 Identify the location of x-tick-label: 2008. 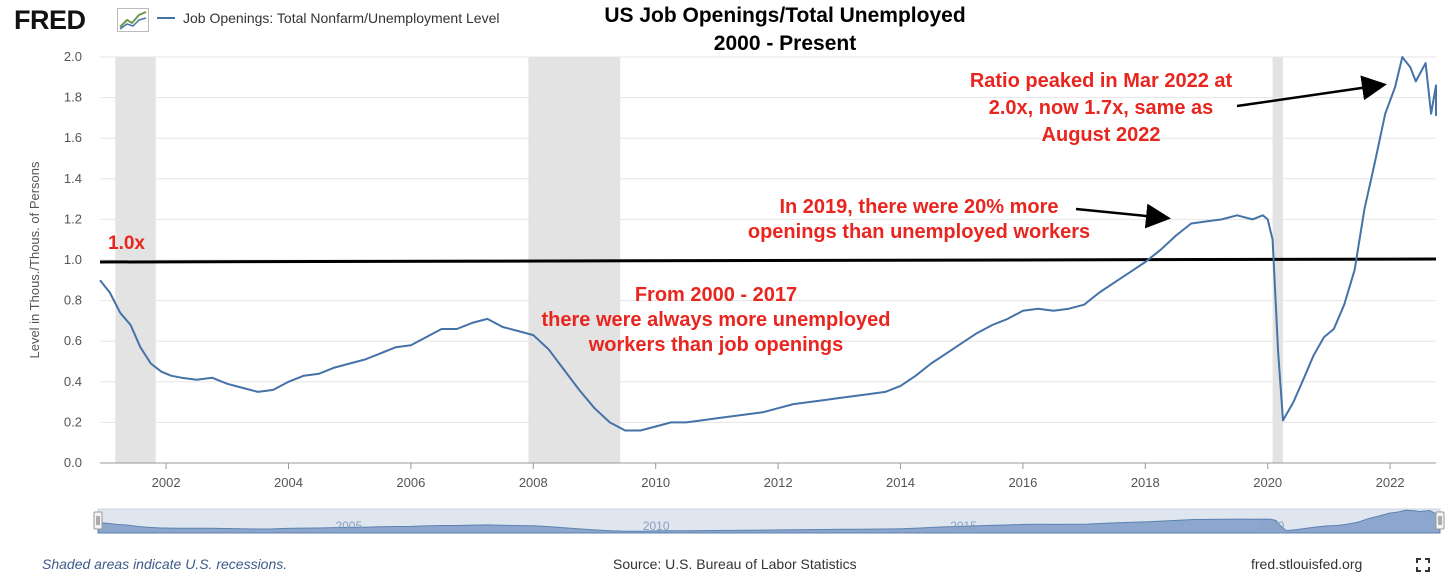
(533, 482).